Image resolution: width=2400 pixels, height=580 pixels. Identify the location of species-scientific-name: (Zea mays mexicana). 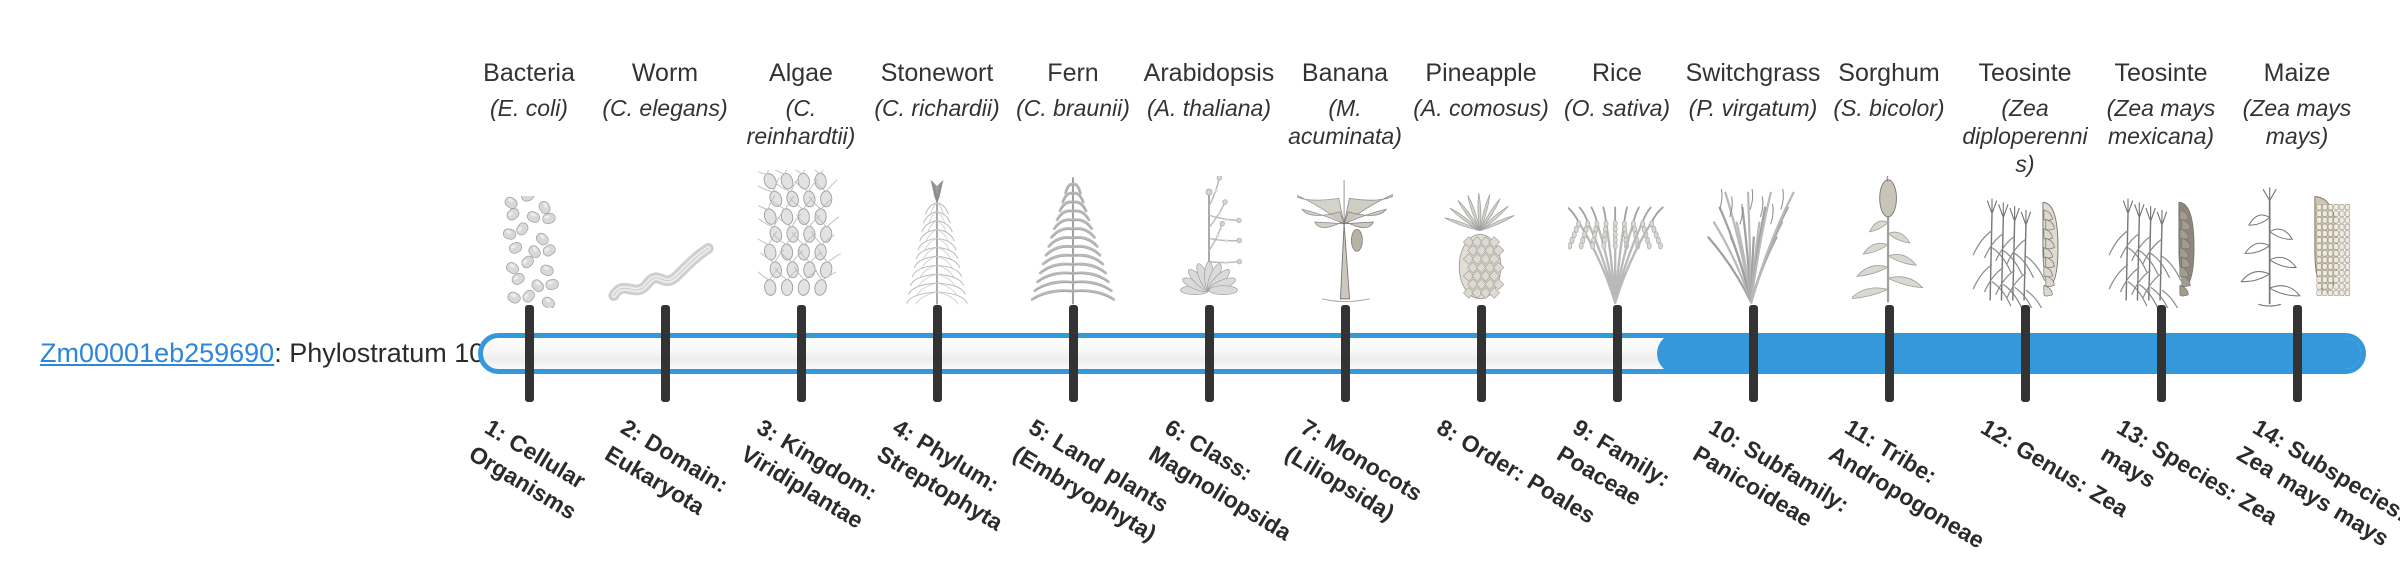
(2161, 122).